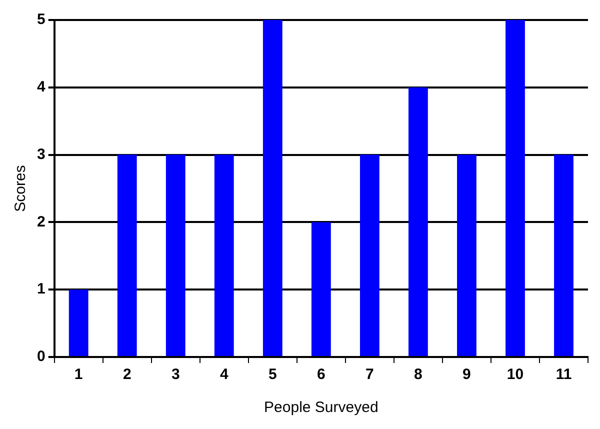 The image size is (600, 429). I want to click on x-tick-label: 10, so click(515, 375).